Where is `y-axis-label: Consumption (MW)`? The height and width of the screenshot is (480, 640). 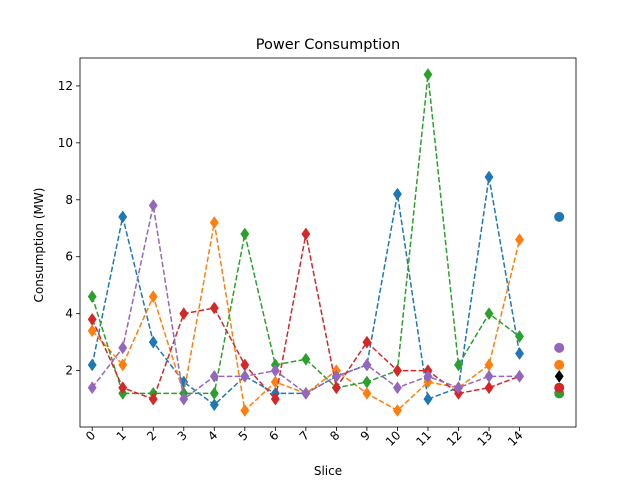 y-axis-label: Consumption (MW) is located at coordinates (39, 245).